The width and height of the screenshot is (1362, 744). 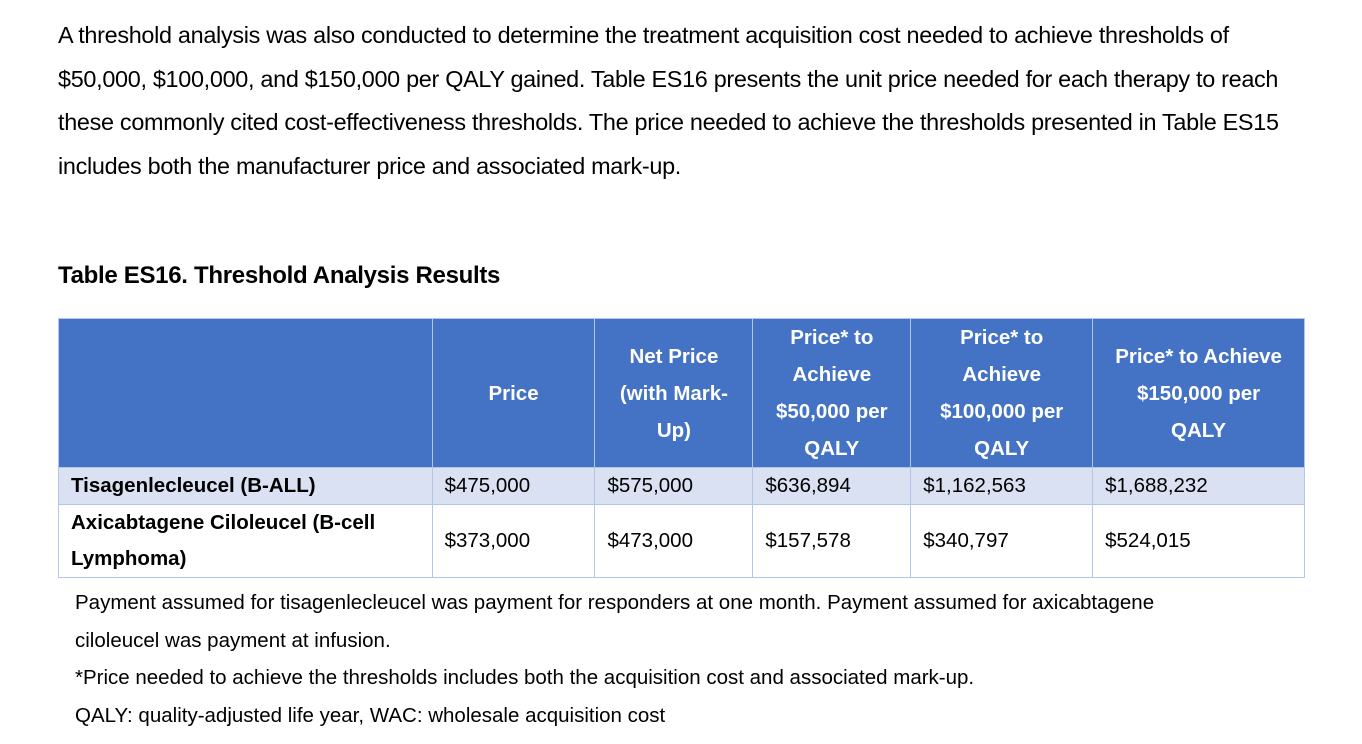 What do you see at coordinates (1198, 486) in the screenshot?
I see `cell: $1,688,232` at bounding box center [1198, 486].